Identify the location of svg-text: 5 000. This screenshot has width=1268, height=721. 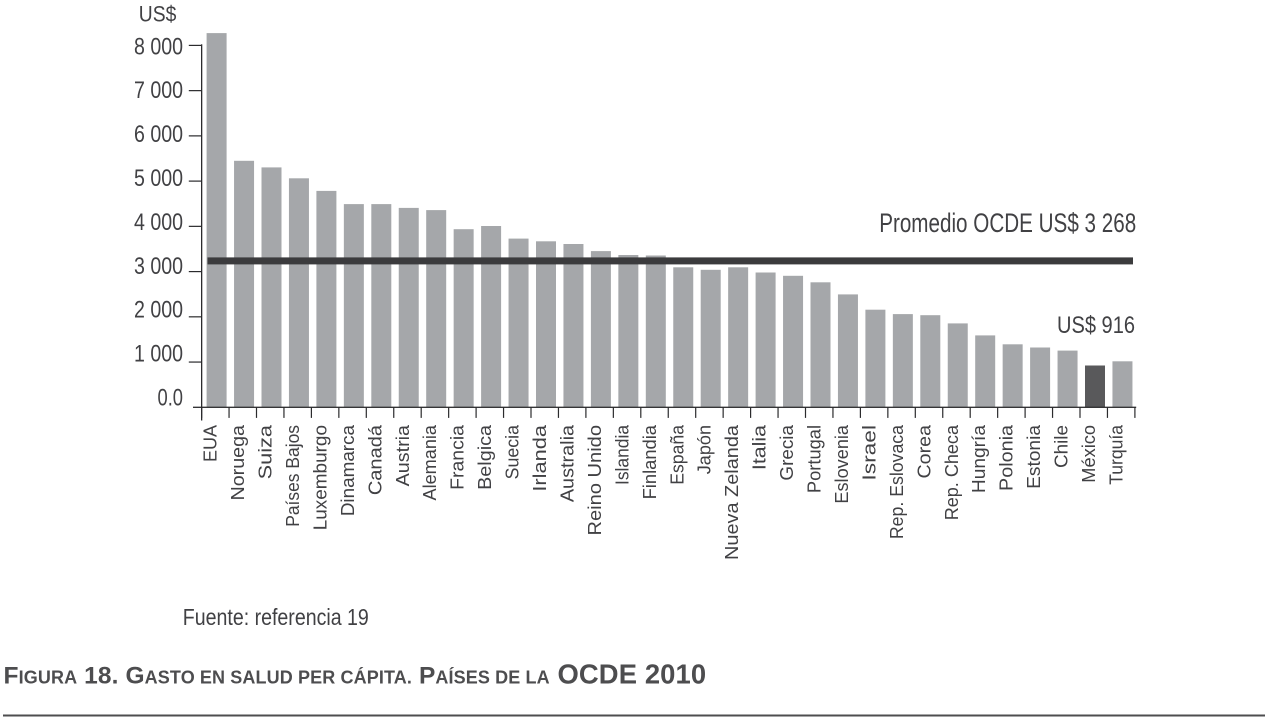
(158, 178).